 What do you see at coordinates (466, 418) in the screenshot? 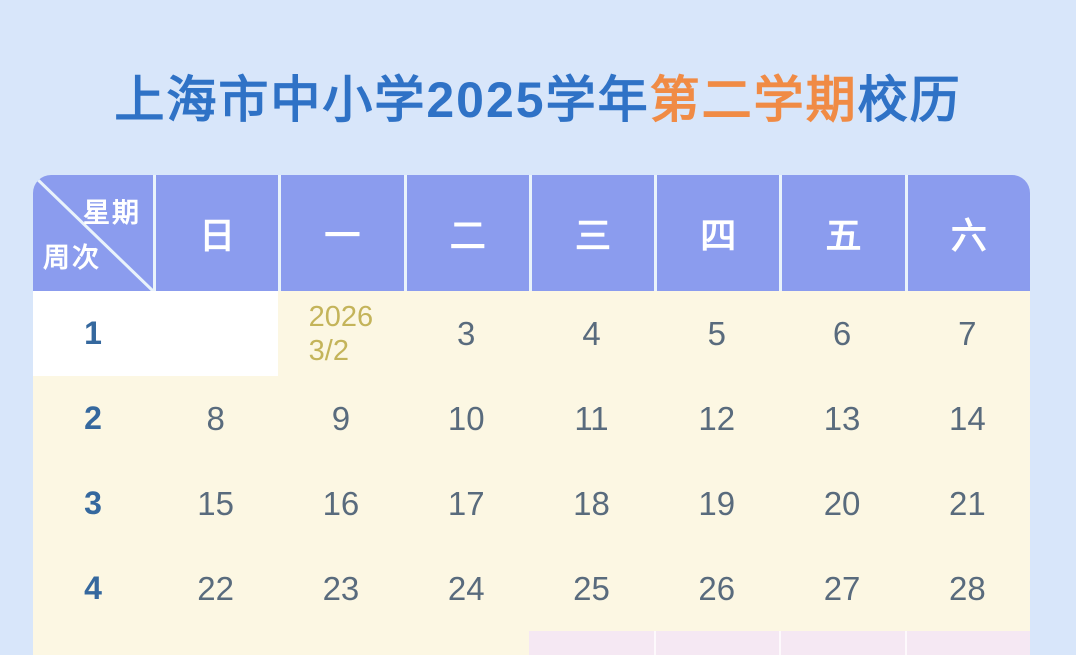
I see `day-cell: 10` at bounding box center [466, 418].